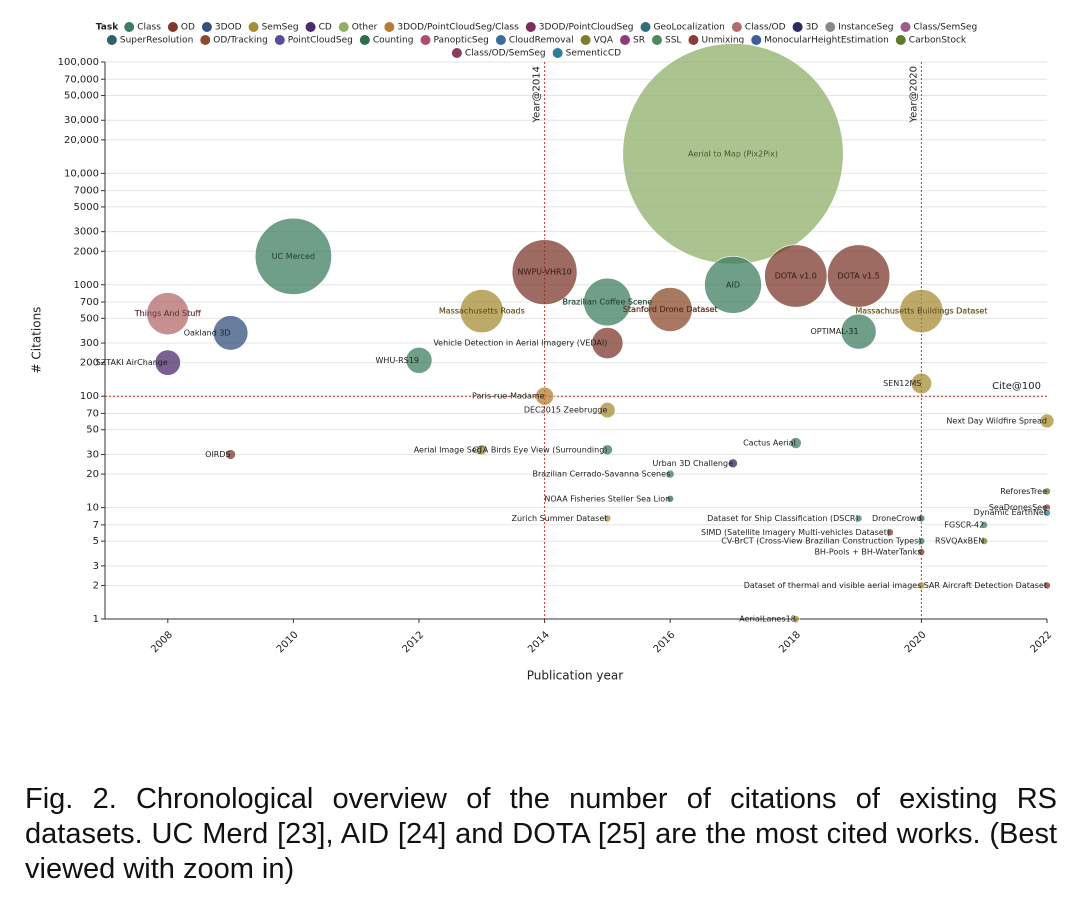  What do you see at coordinates (89, 318) in the screenshot?
I see `y-tick-label: 500` at bounding box center [89, 318].